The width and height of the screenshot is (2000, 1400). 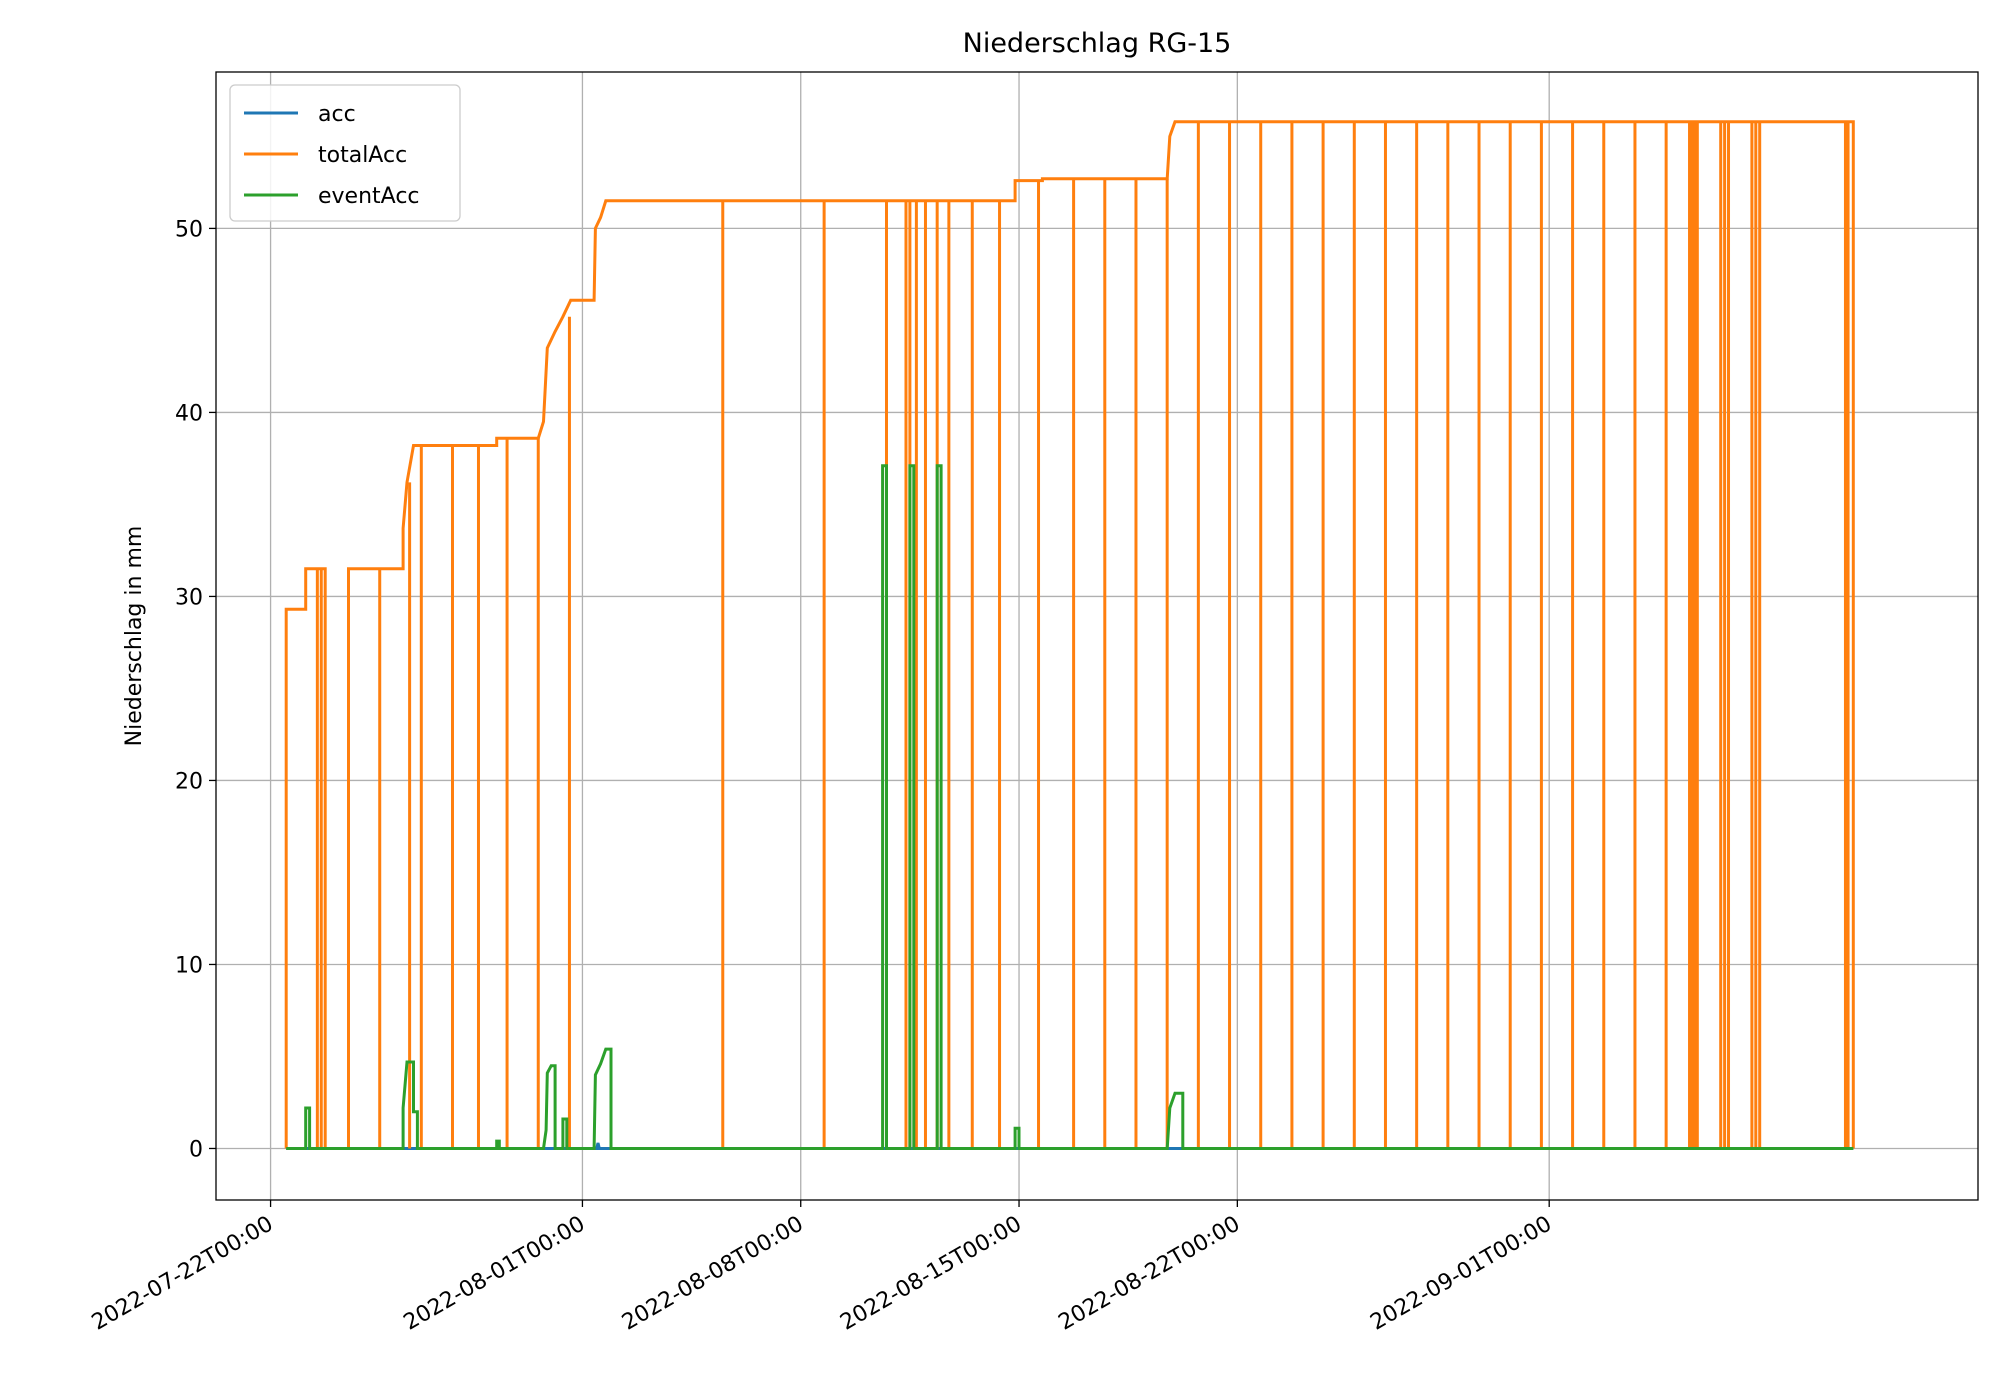 I want to click on legend-label-totalAcc: totalAcc, so click(x=362, y=155).